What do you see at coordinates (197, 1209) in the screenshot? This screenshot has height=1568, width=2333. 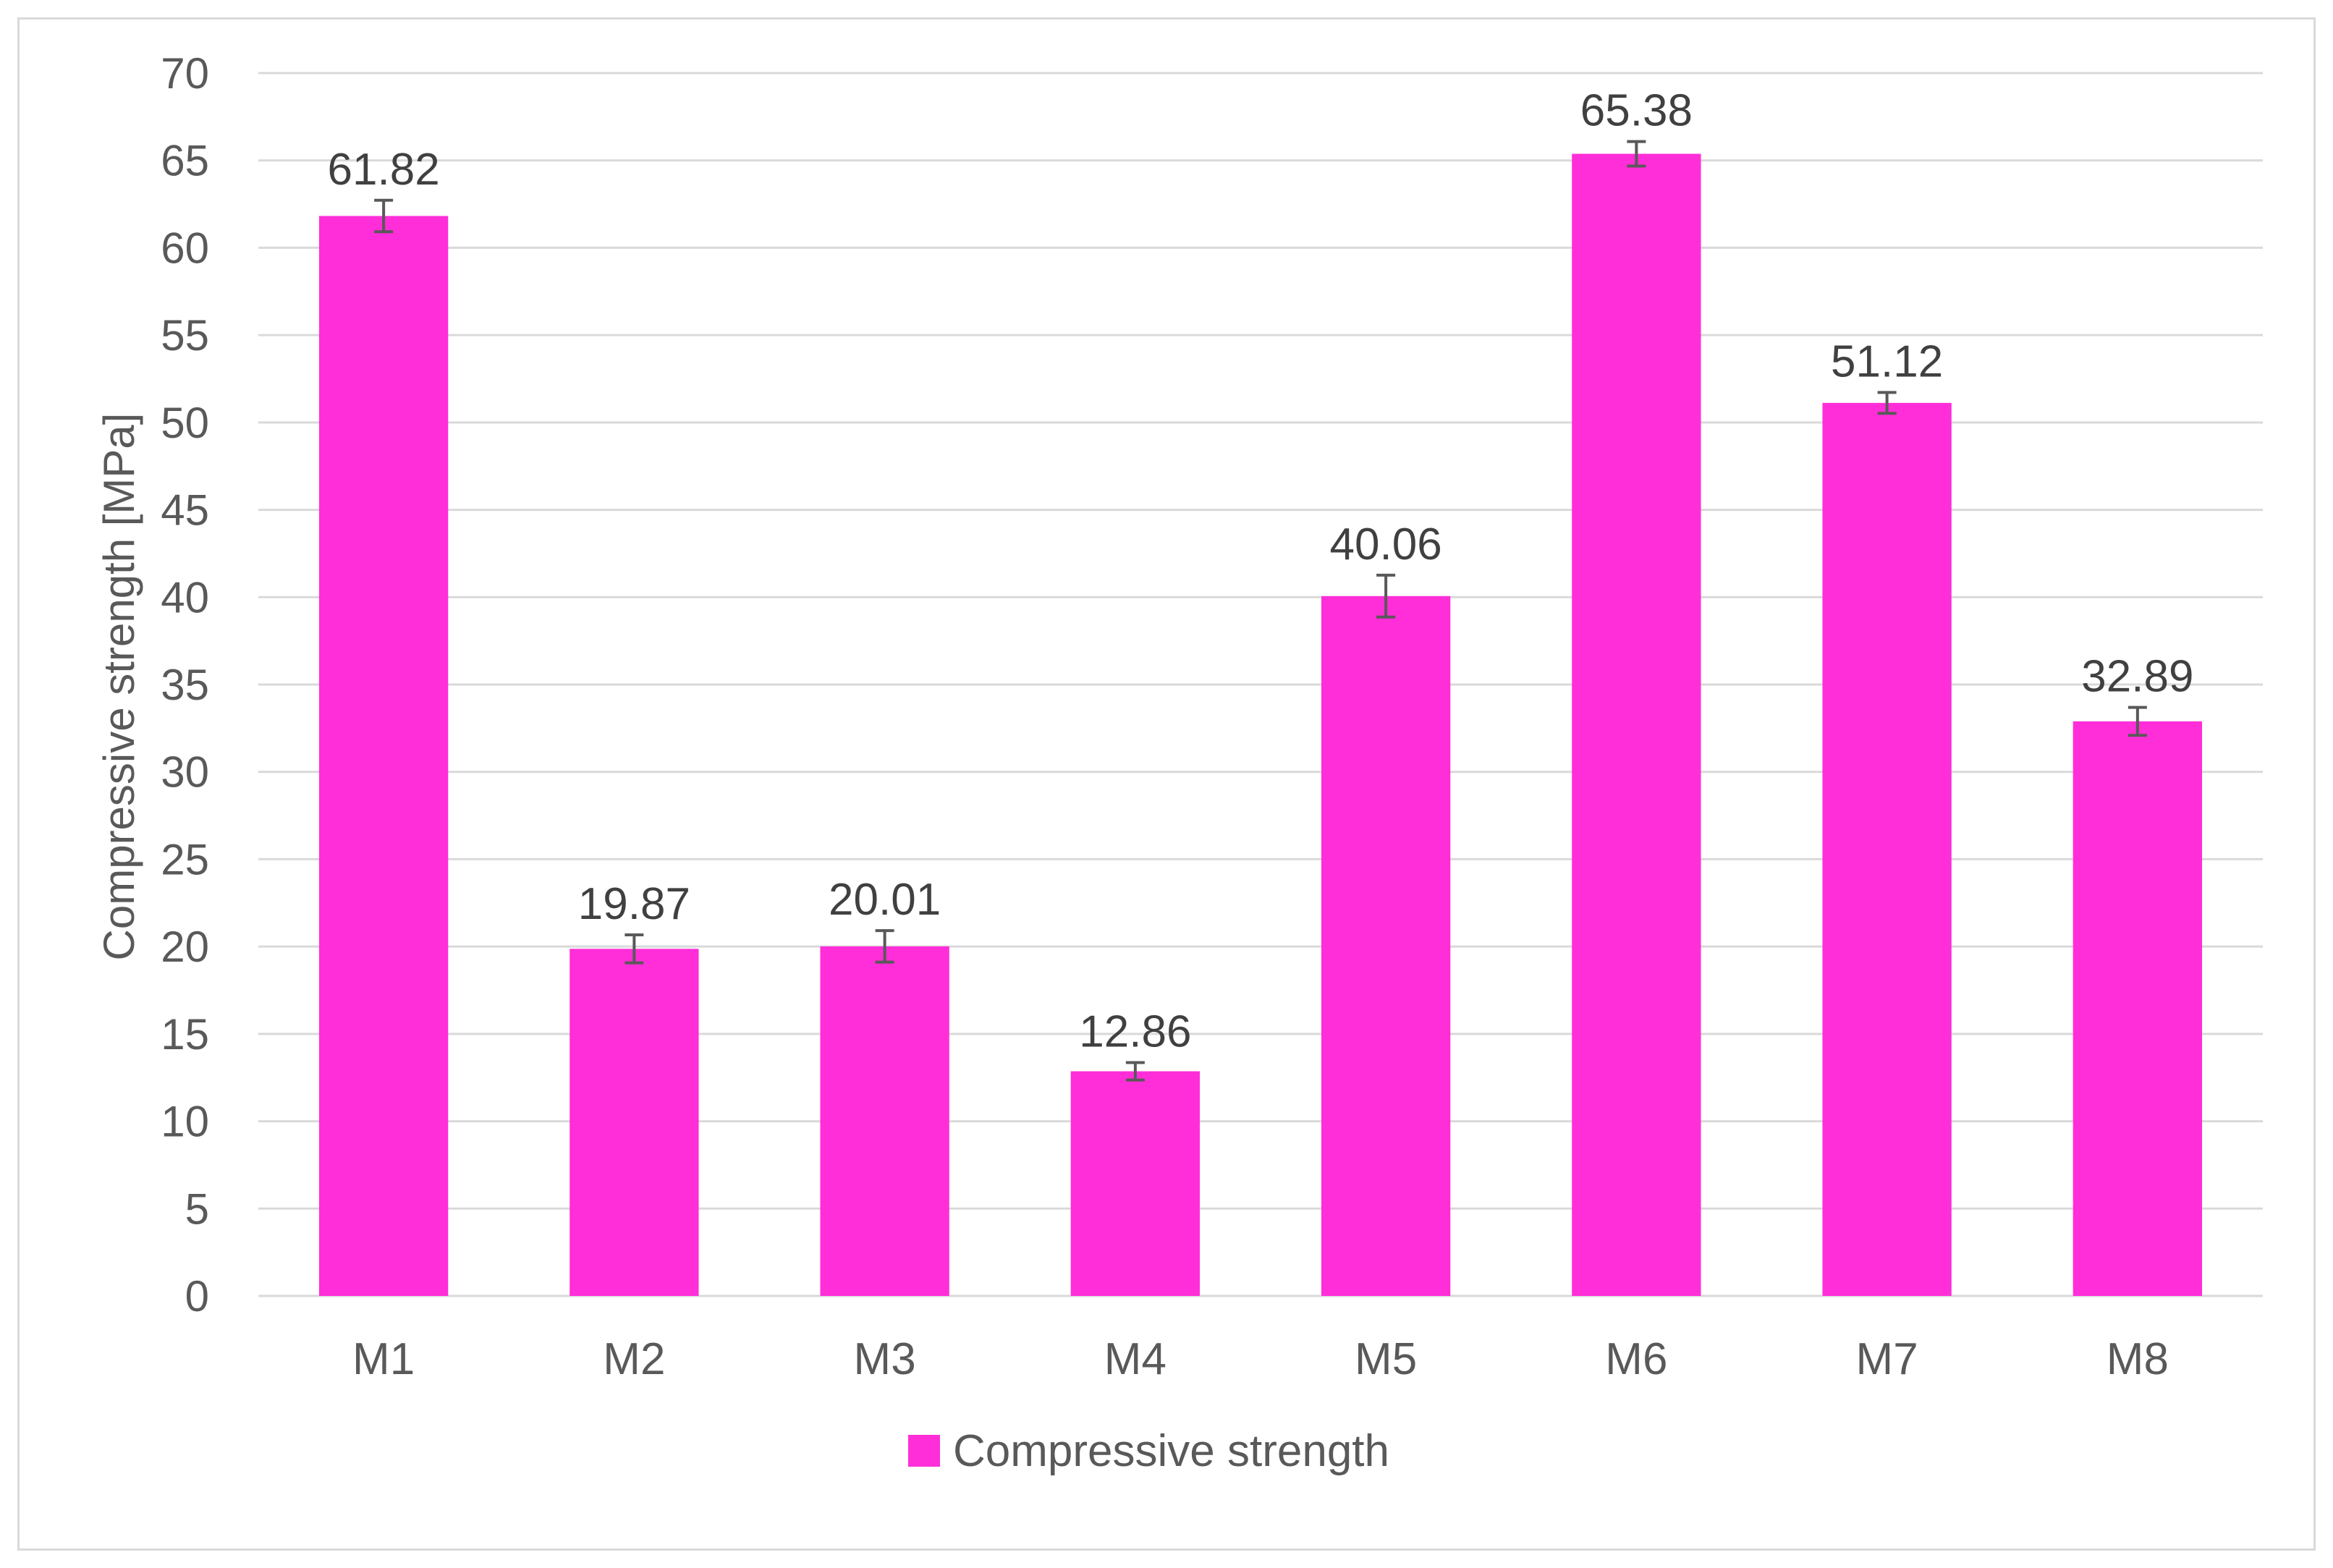 I see `y-tick-label: 5` at bounding box center [197, 1209].